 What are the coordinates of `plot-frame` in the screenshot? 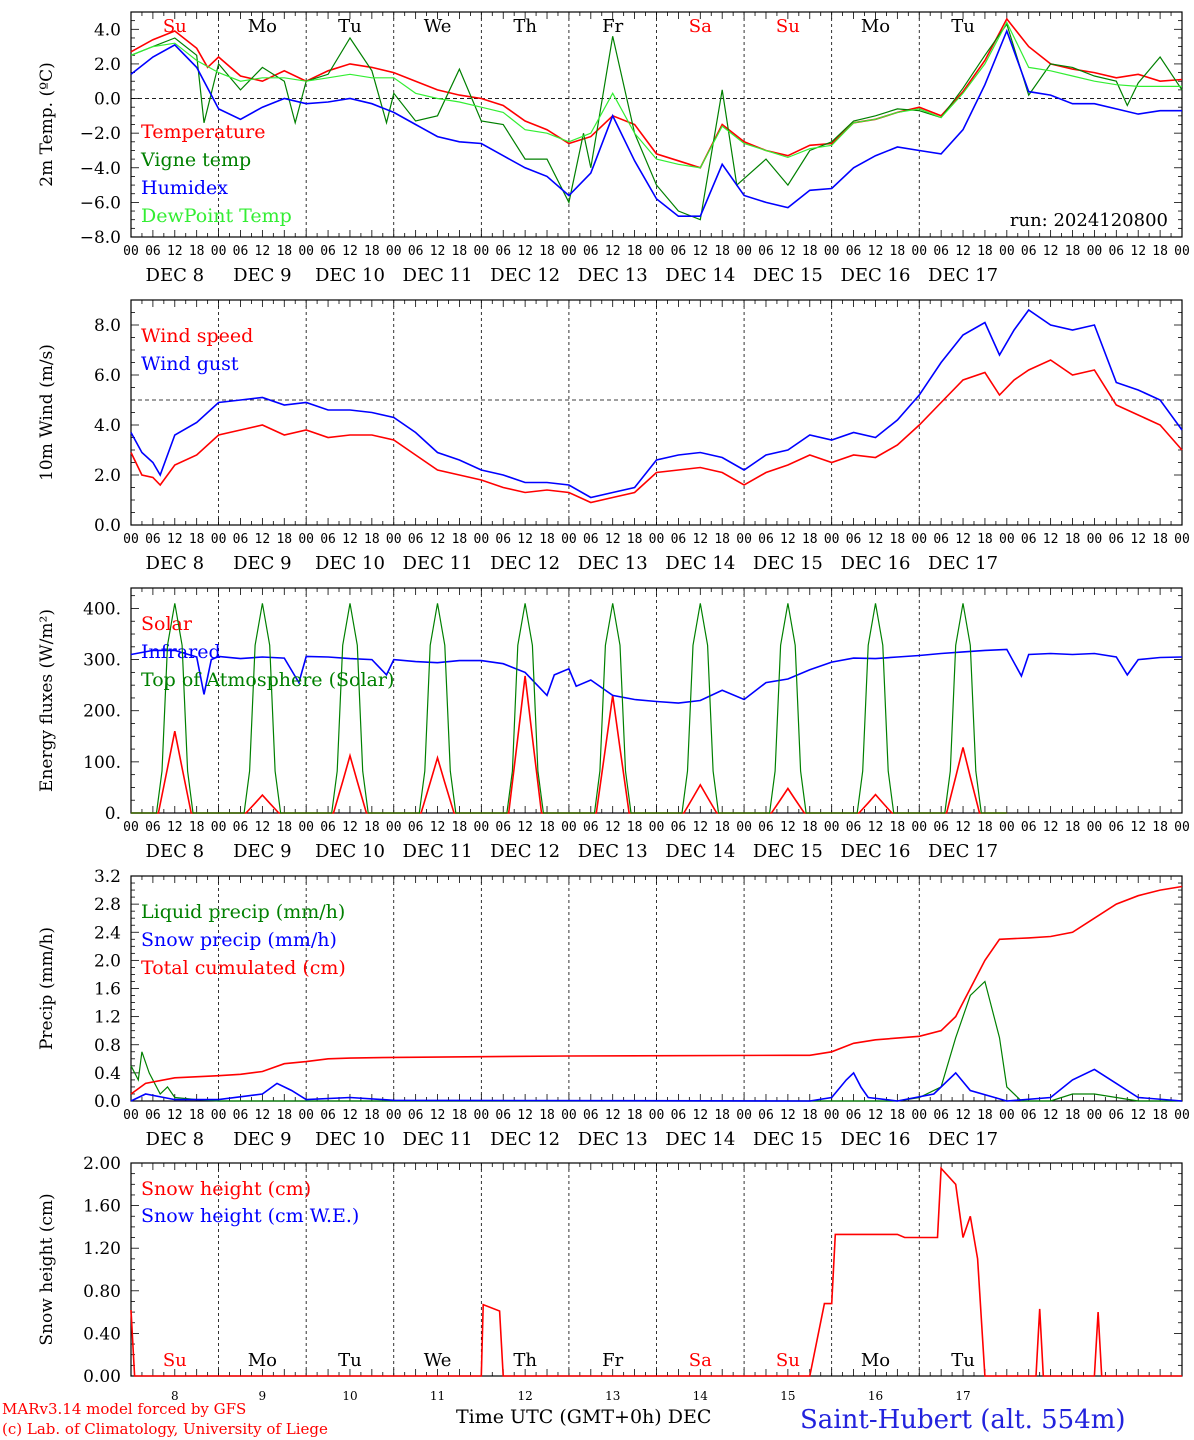 It's located at (656, 412).